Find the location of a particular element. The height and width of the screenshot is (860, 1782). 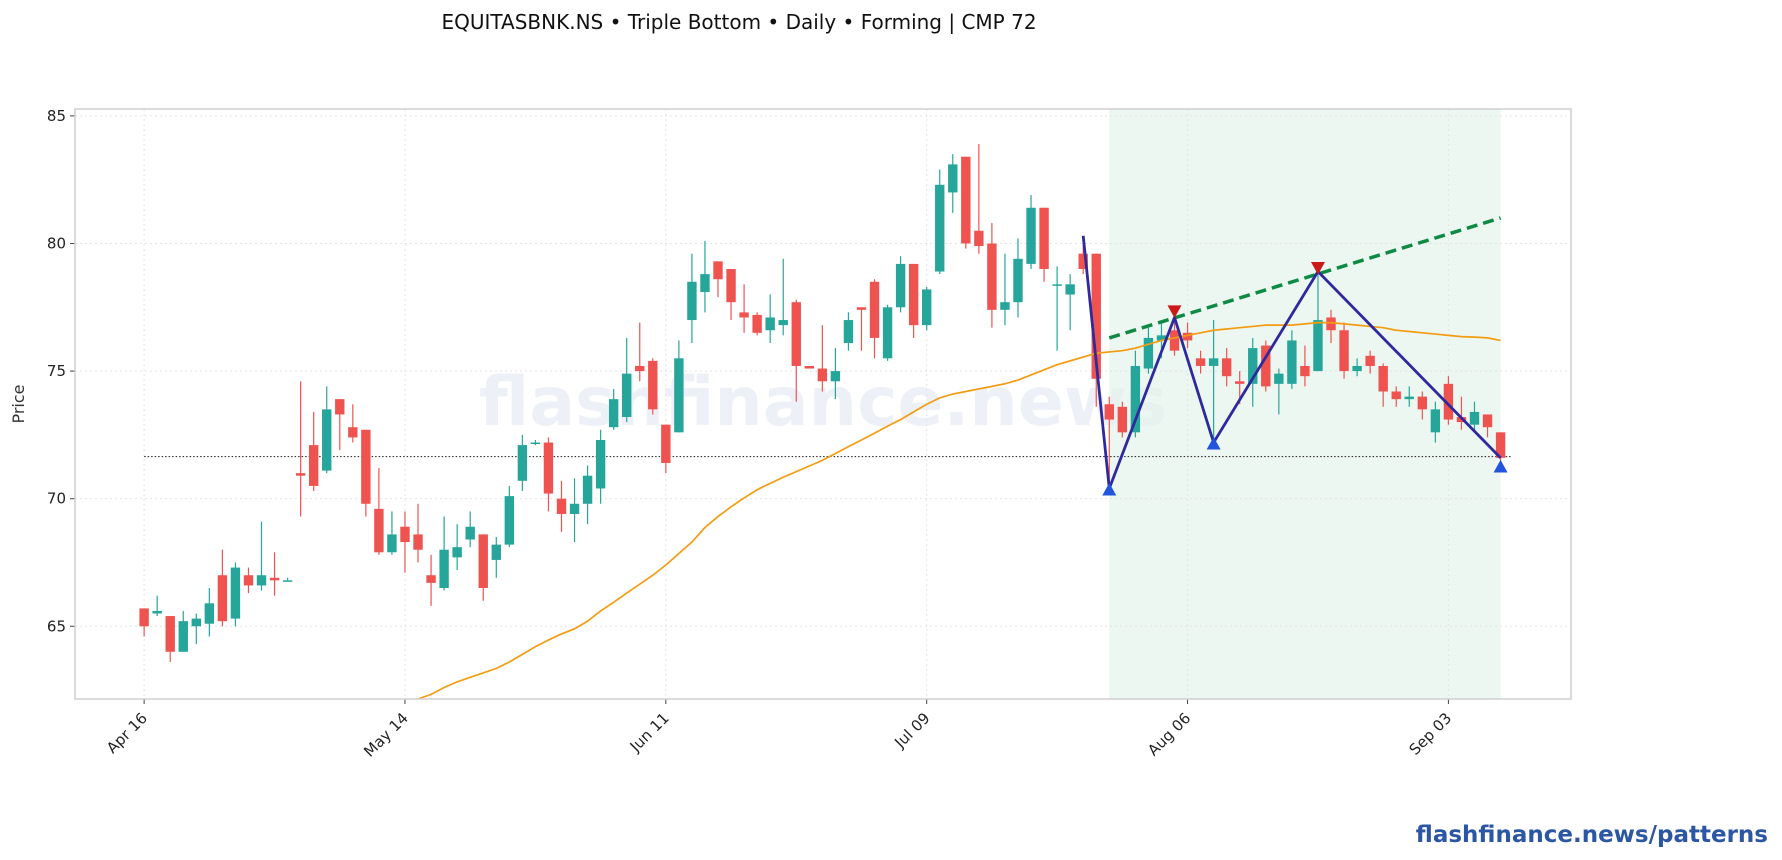

x-tick-label: Apr 16 is located at coordinates (127, 733).